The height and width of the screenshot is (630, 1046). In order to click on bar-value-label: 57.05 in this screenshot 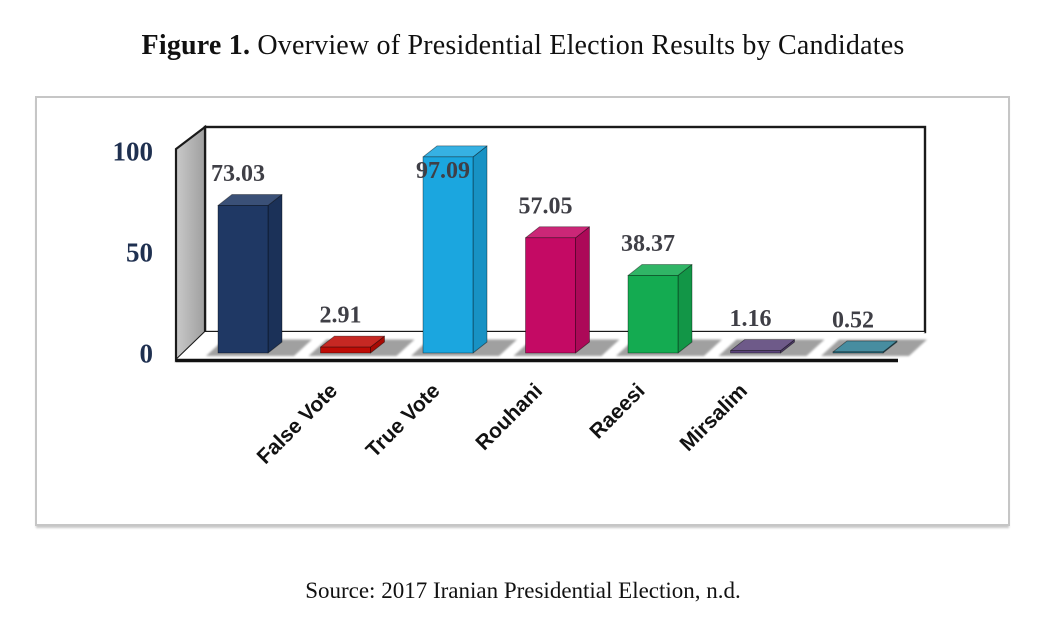, I will do `click(546, 206)`.